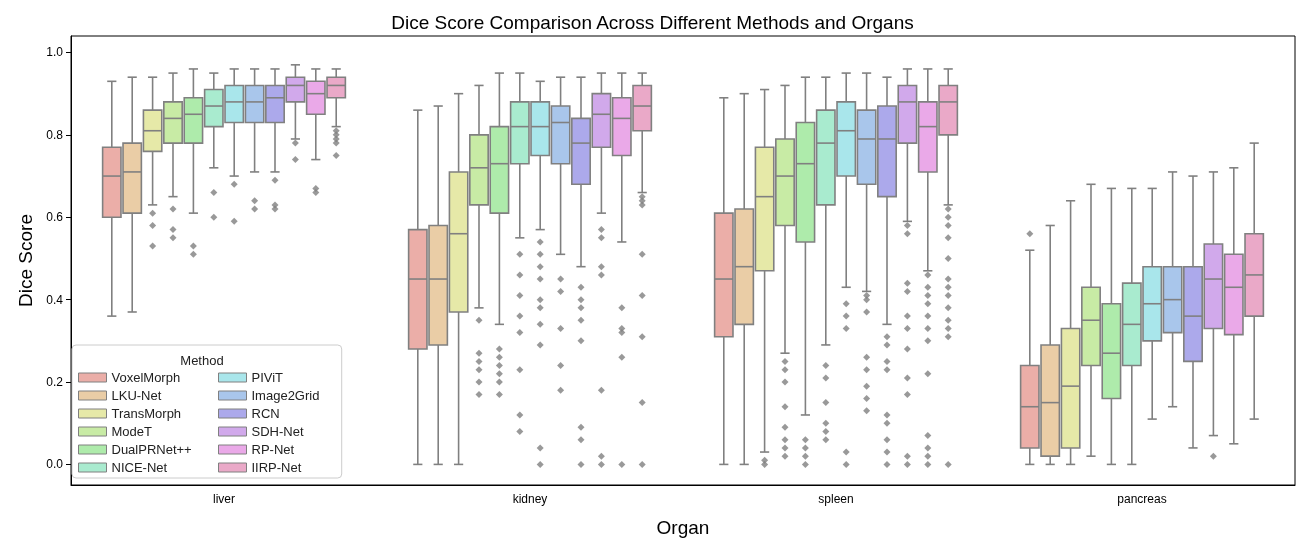 This screenshot has width=1305, height=550. What do you see at coordinates (224, 499) in the screenshot?
I see `x-tick-label: liver` at bounding box center [224, 499].